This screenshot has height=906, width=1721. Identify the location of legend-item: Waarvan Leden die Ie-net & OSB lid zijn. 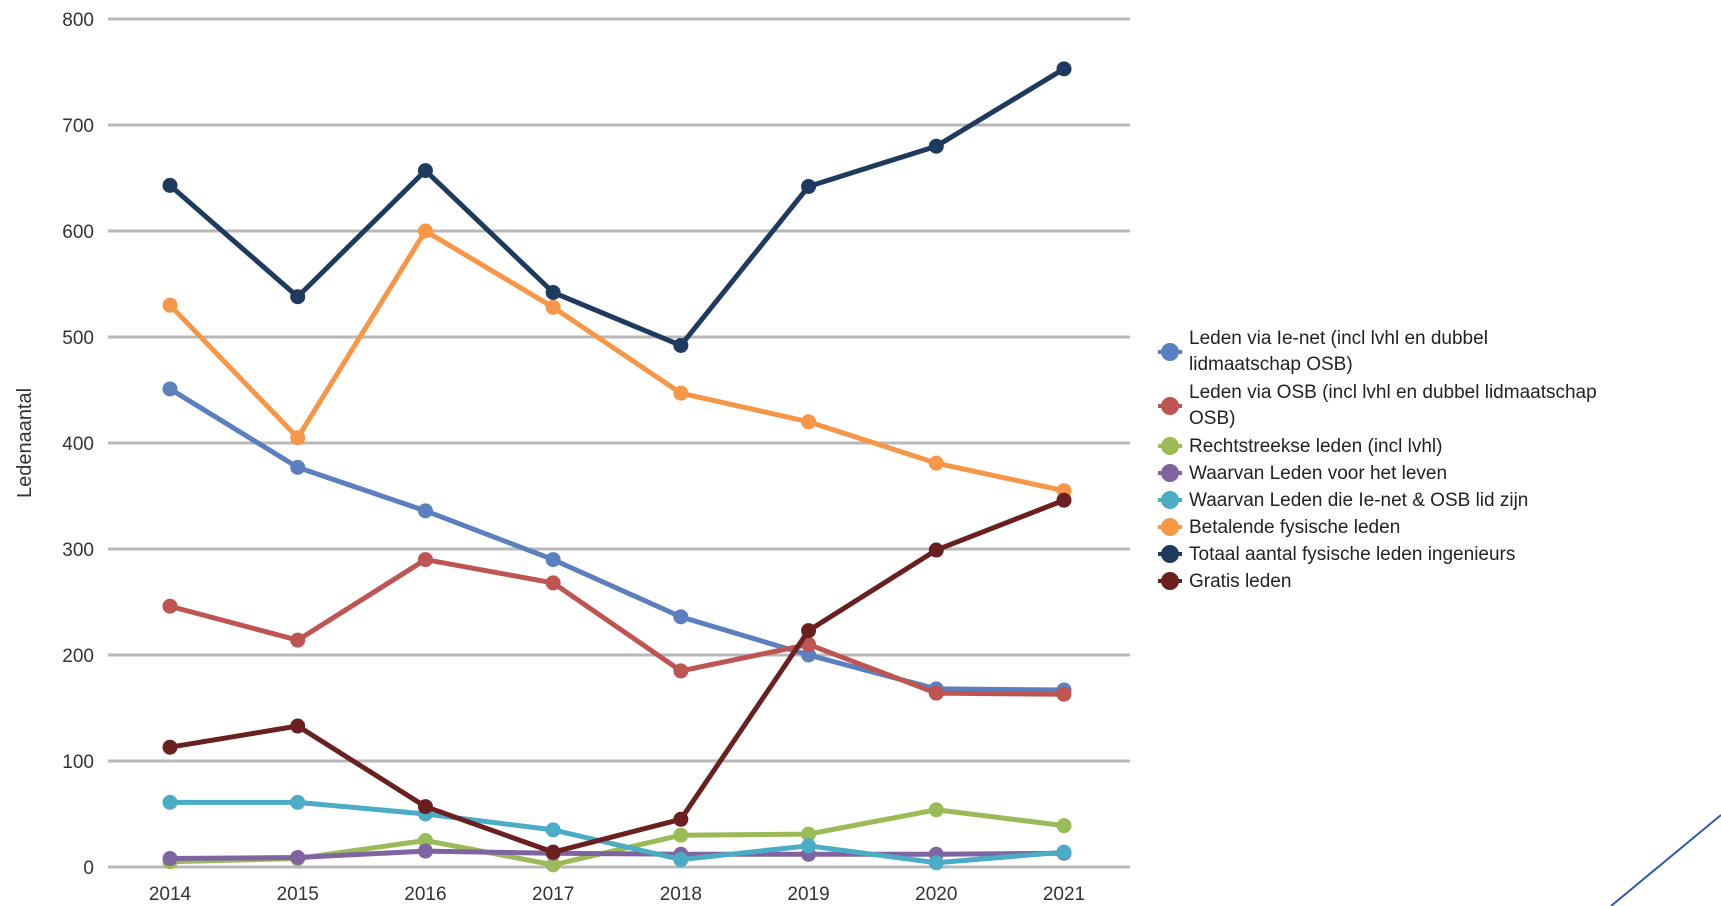
(1343, 500).